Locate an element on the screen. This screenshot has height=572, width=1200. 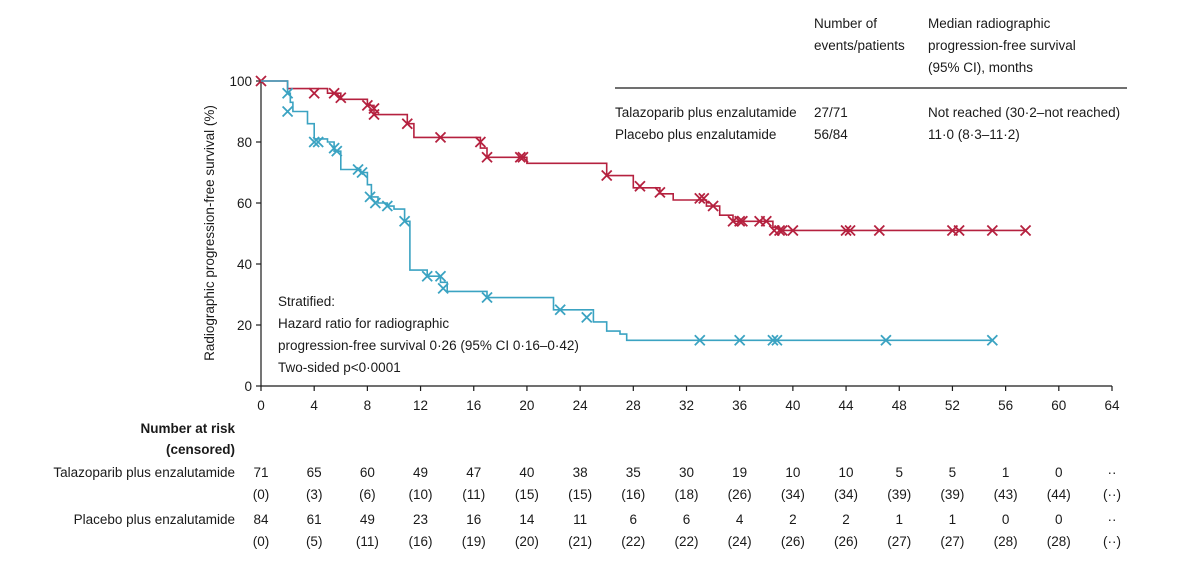
x-tick-label: 20 is located at coordinates (526, 405).